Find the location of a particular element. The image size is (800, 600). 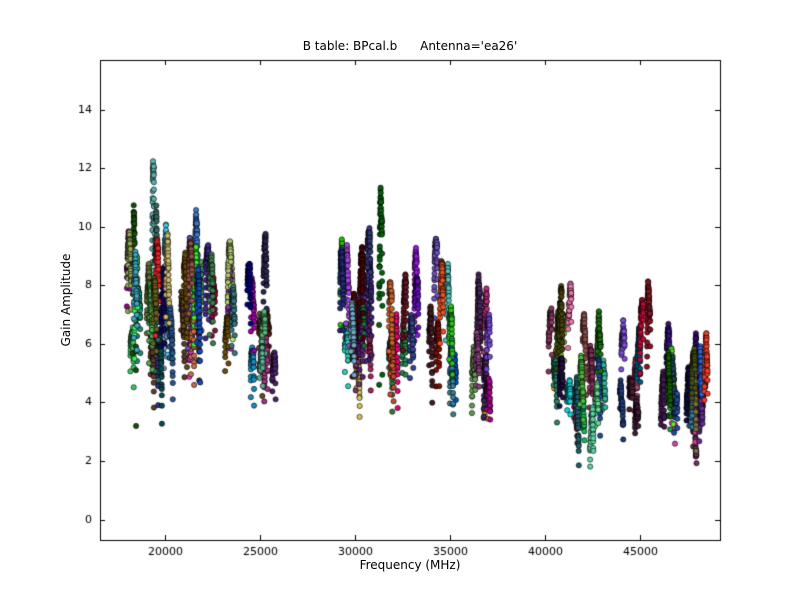

plot-title: B table: BPcal.b Antenna='ea26' is located at coordinates (410, 46).